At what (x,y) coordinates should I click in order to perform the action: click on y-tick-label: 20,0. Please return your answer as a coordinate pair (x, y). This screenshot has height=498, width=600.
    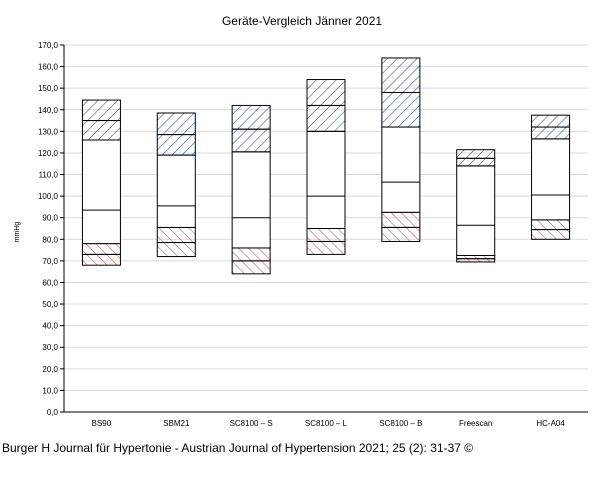
    Looking at the image, I should click on (50, 369).